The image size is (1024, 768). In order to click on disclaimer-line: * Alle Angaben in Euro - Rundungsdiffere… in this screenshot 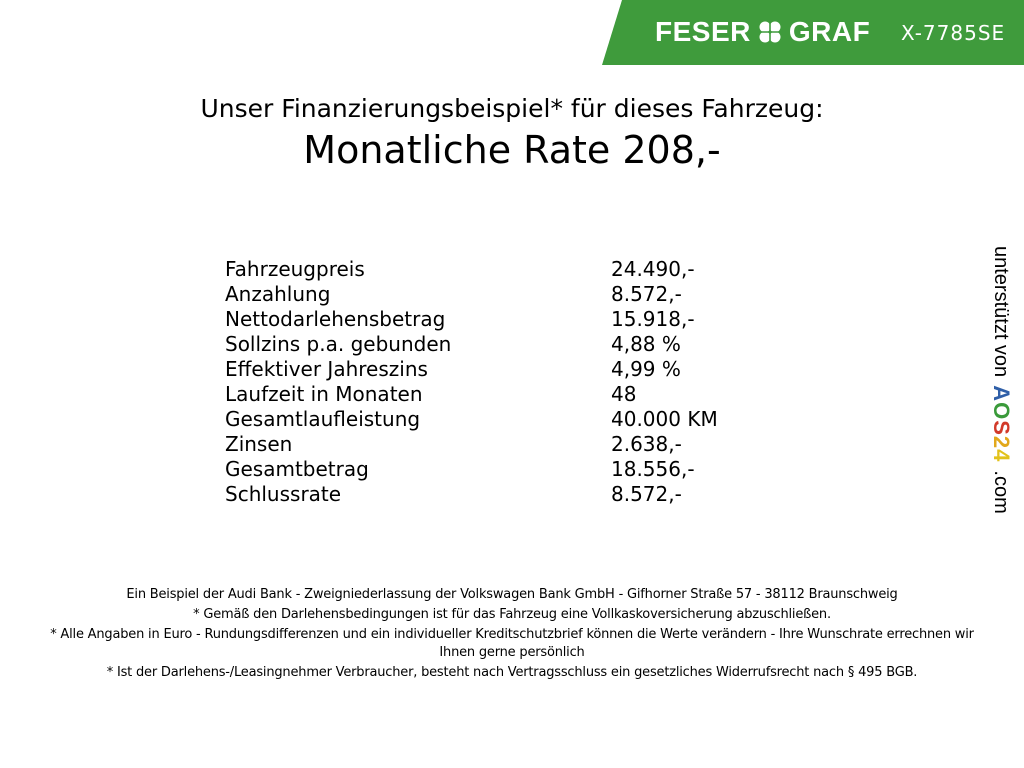, I will do `click(512, 643)`.